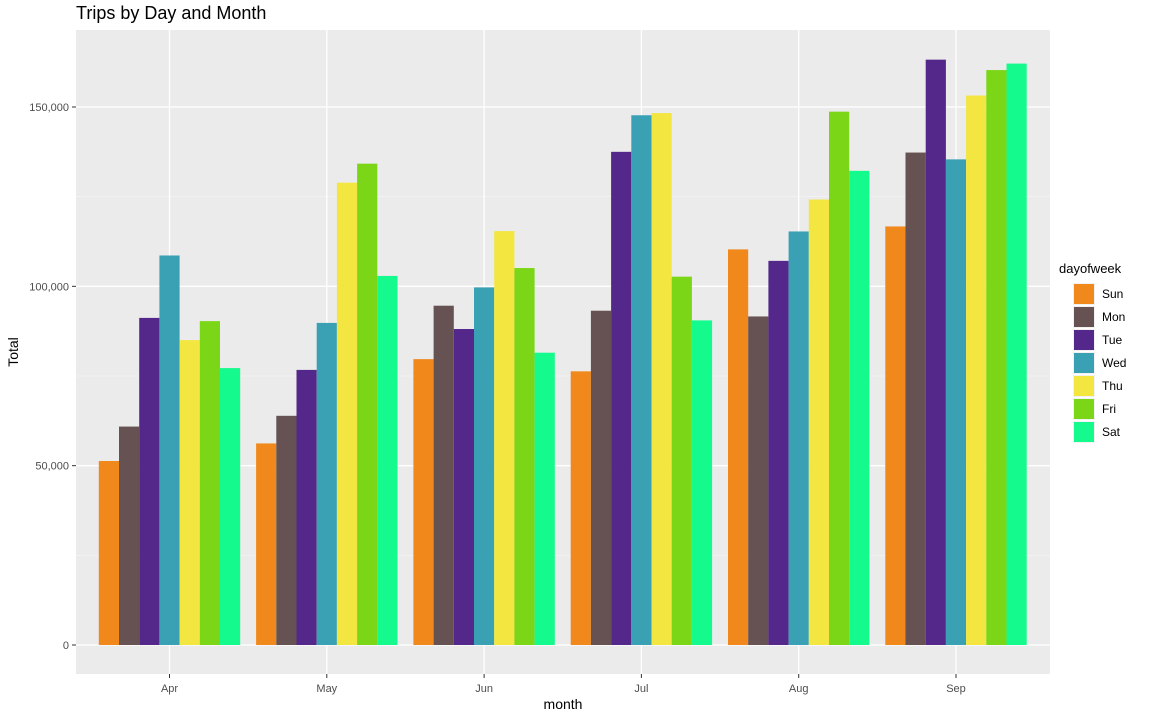  I want to click on bar-sun-jun, so click(423, 502).